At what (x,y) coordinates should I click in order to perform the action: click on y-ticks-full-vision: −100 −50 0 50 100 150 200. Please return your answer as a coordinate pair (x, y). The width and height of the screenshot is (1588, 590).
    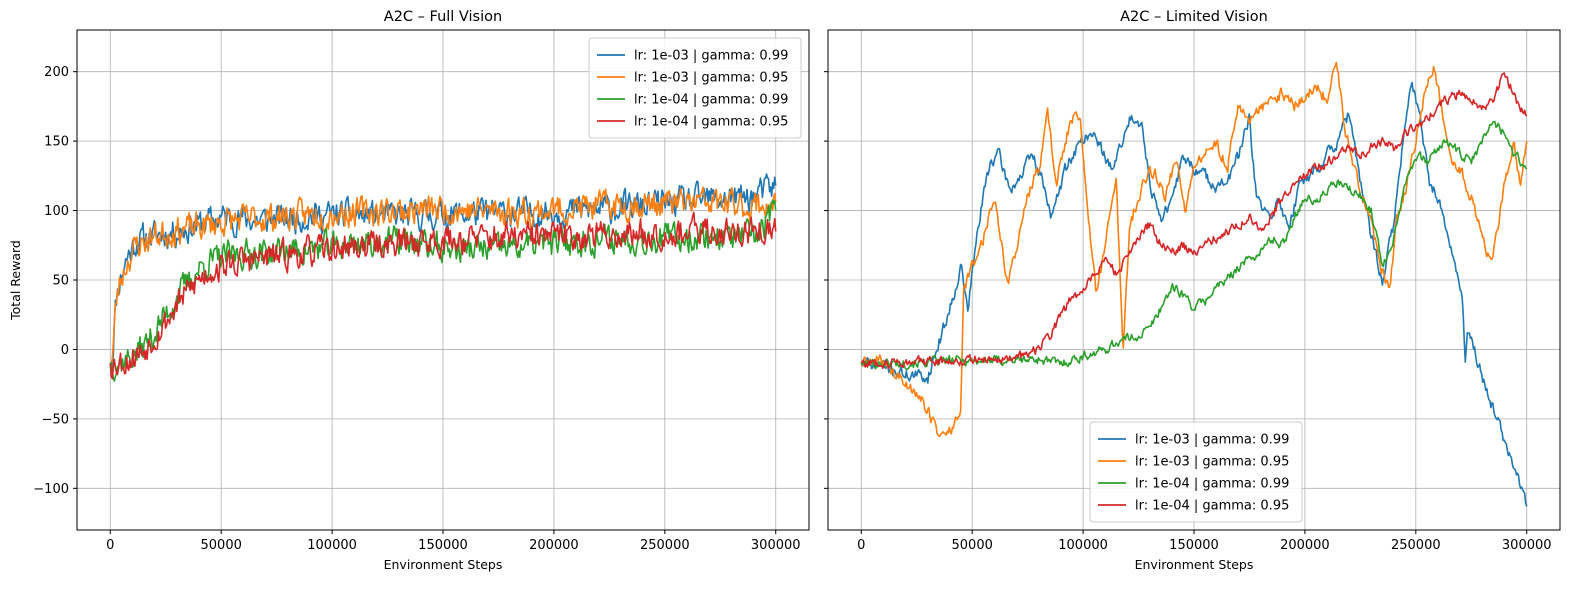
    Looking at the image, I should click on (55, 281).